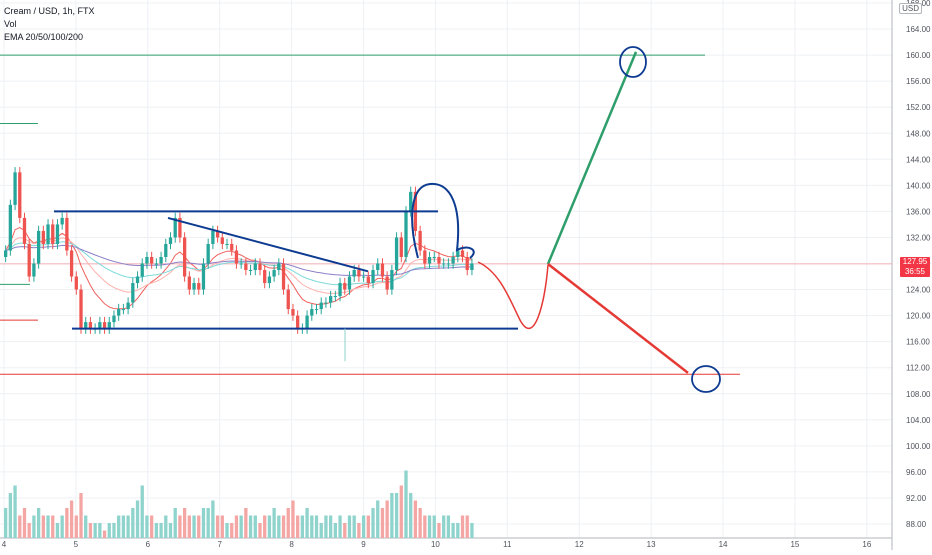 This screenshot has width=932, height=555. What do you see at coordinates (435, 544) in the screenshot?
I see `time-tick-label: 10` at bounding box center [435, 544].